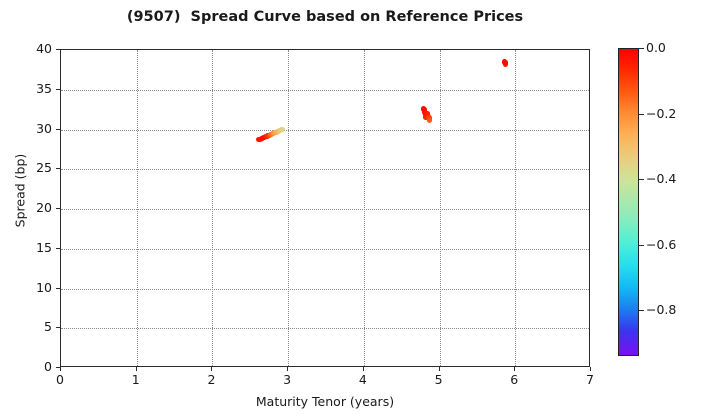 The height and width of the screenshot is (420, 720). What do you see at coordinates (20, 190) in the screenshot?
I see `y-axis-label: Spread (bp)` at bounding box center [20, 190].